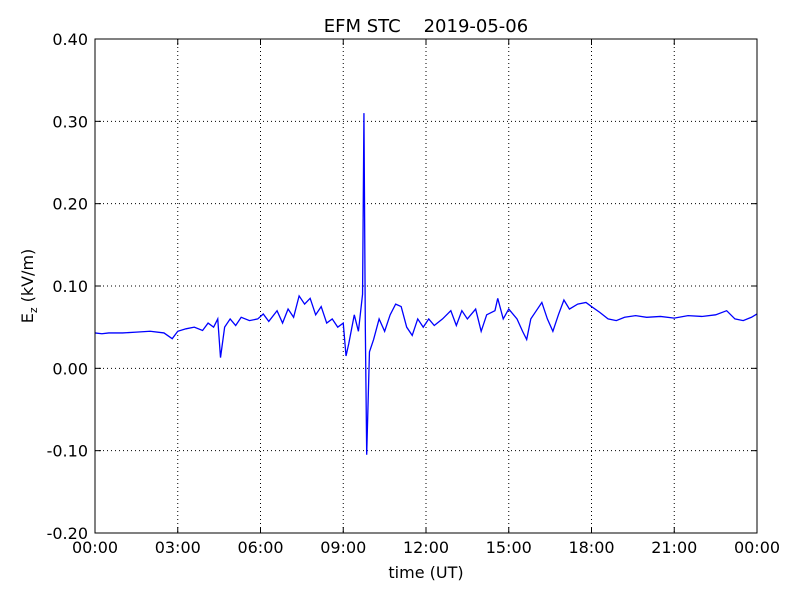 The height and width of the screenshot is (600, 800). I want to click on x-tick-label: 18:00, so click(591, 547).